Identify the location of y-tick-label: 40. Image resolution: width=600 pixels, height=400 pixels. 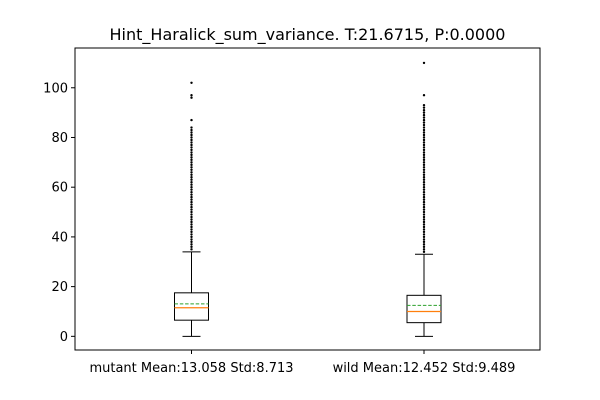
(59, 237).